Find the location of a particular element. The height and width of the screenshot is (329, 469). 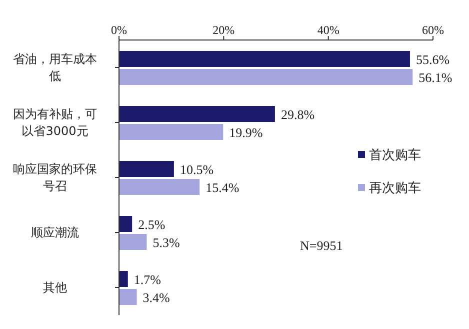

data-label: 10.5% is located at coordinates (197, 169).